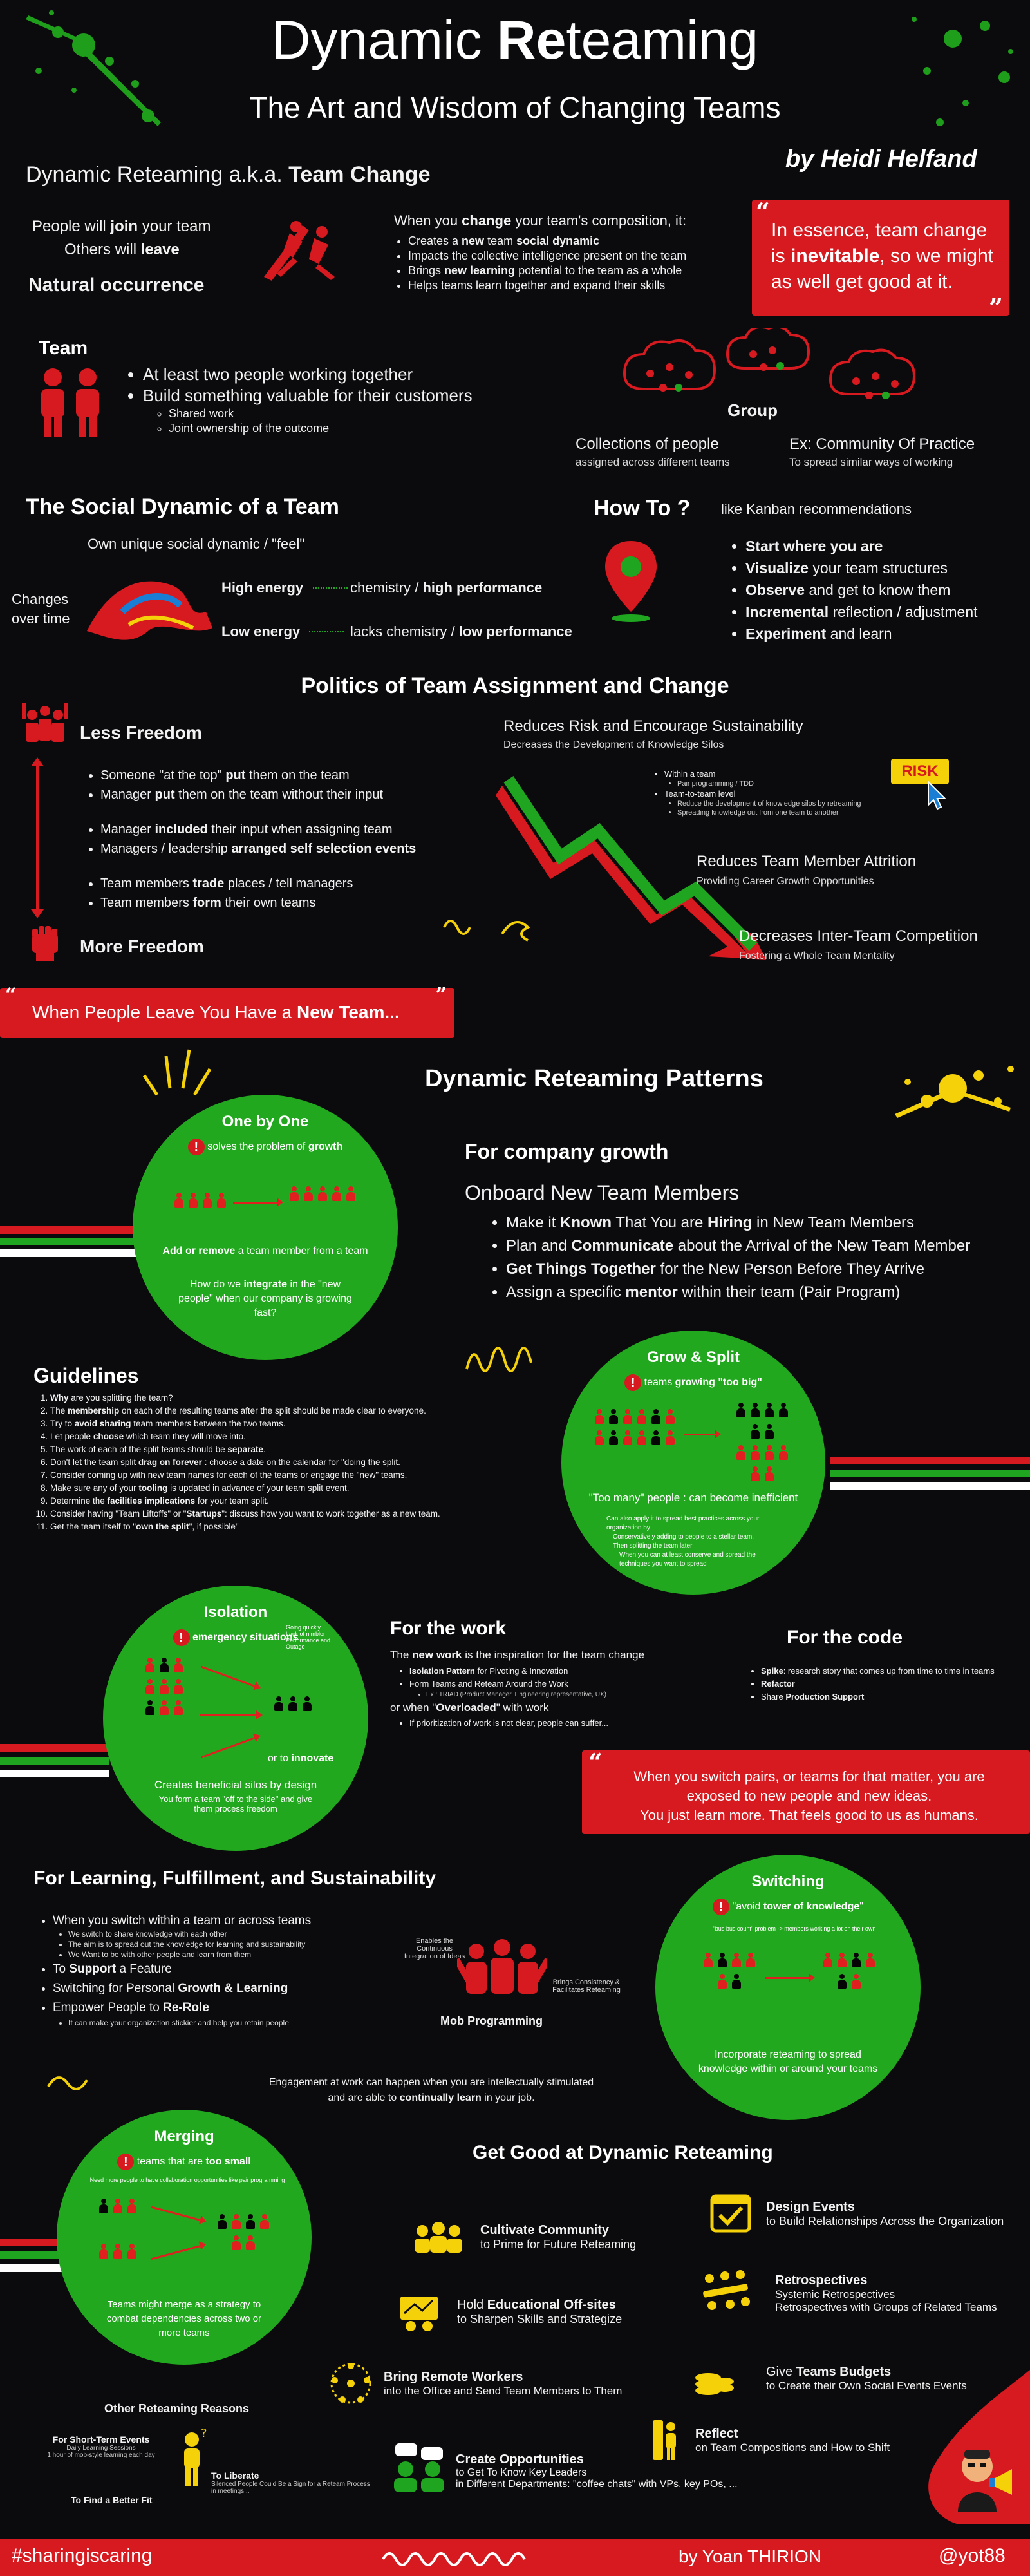  Describe the element at coordinates (120, 1398) in the screenshot. I see `t: are you splitting the team?` at that location.